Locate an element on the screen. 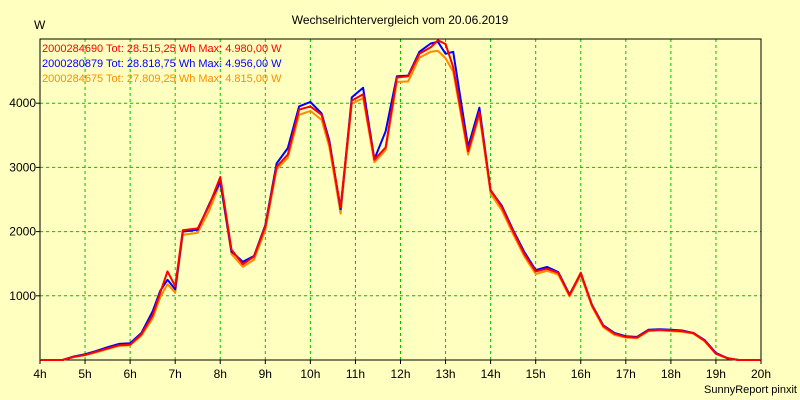  x-tick-label: 8h is located at coordinates (220, 374).